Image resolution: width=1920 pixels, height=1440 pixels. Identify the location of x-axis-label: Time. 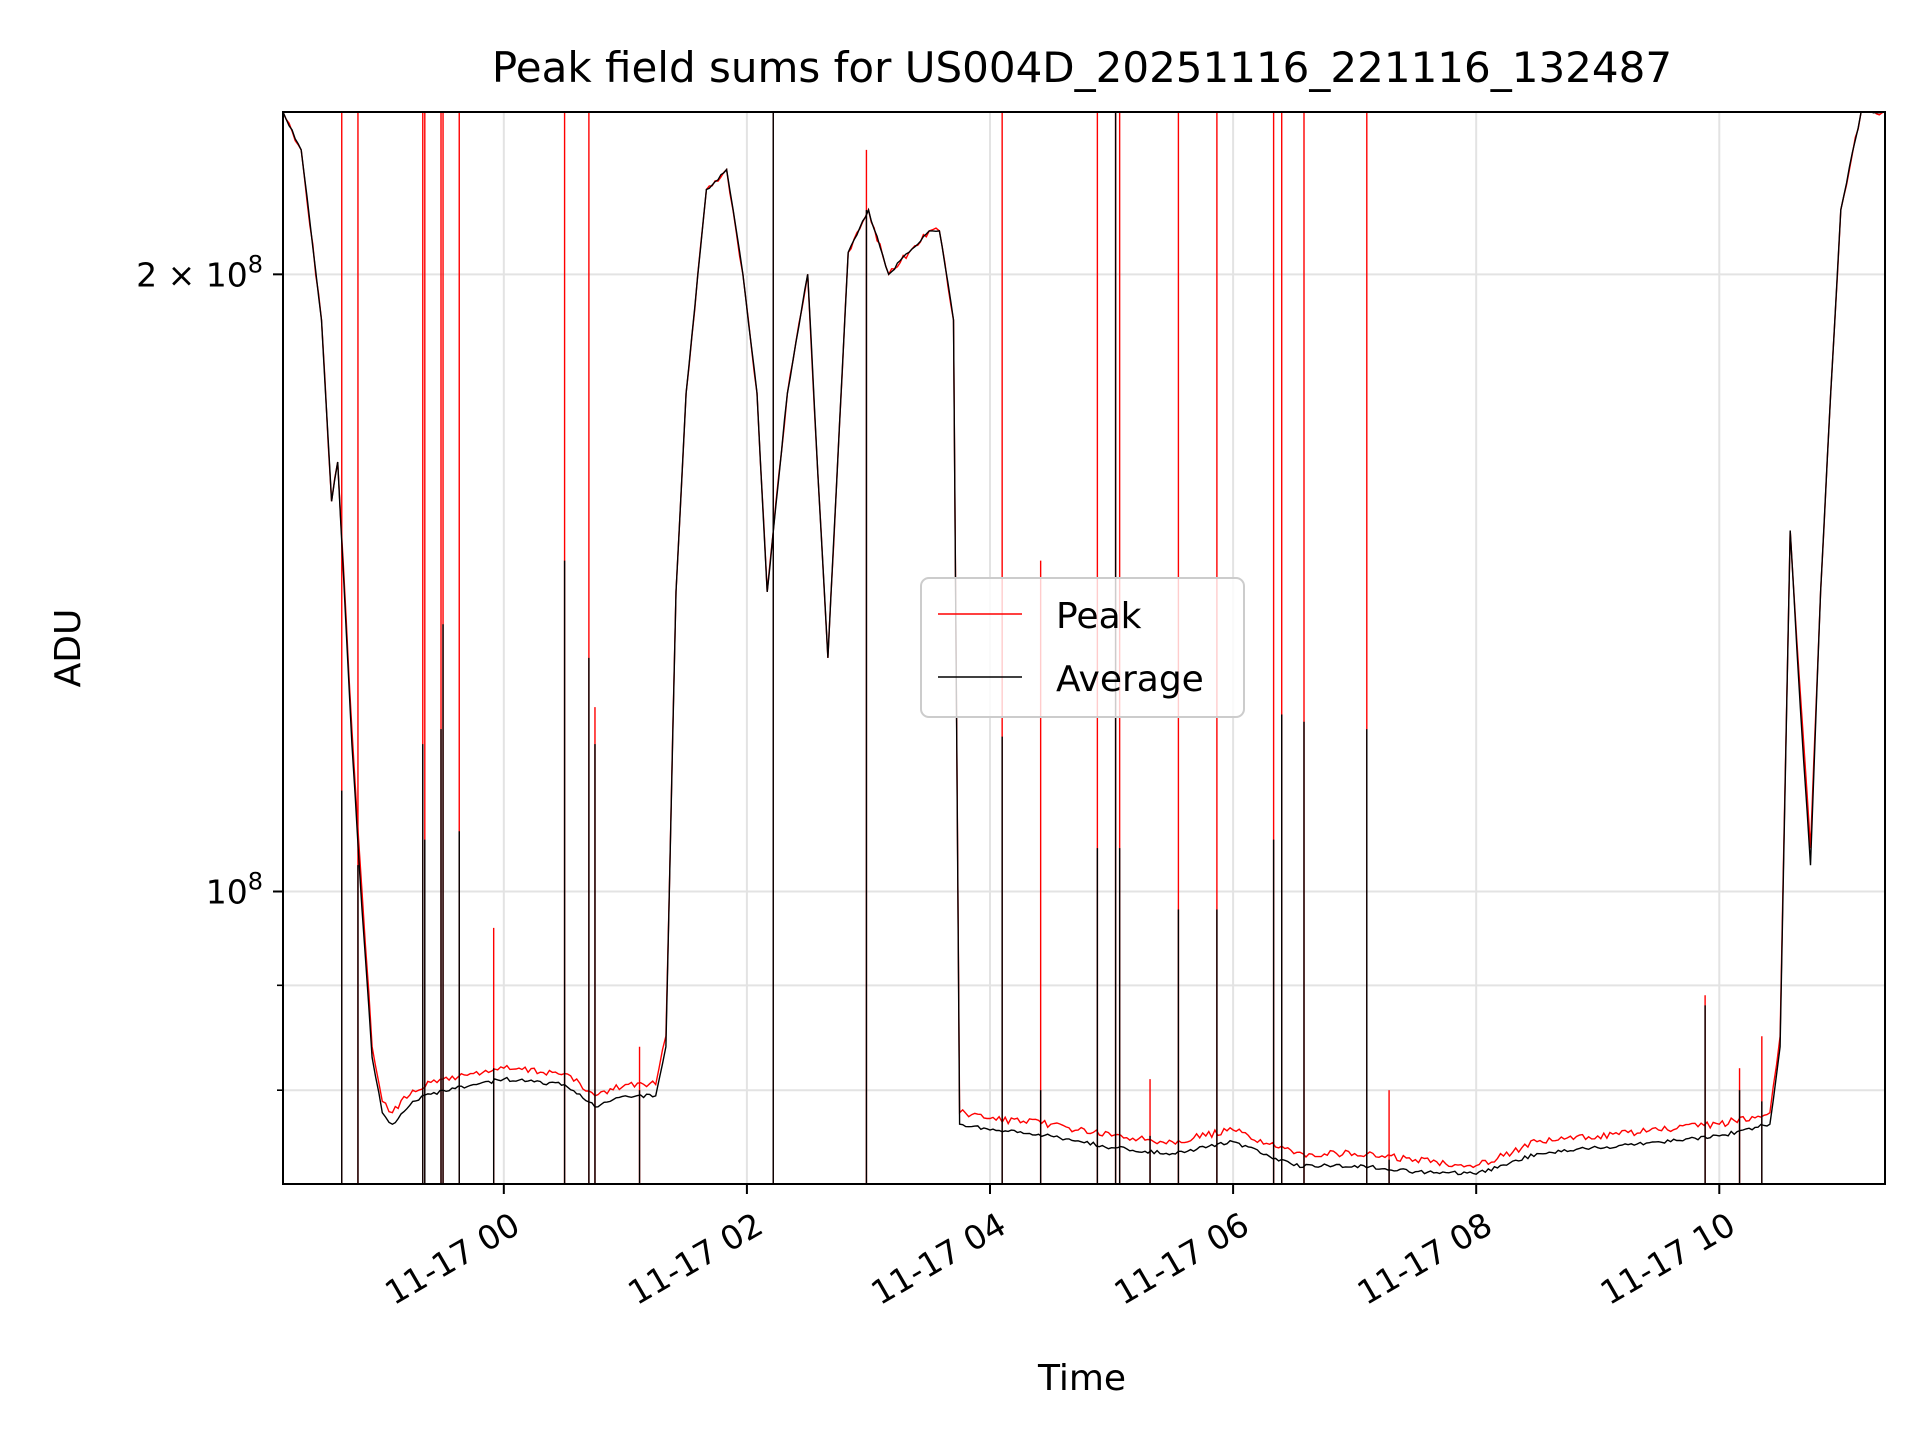
(1081, 1378).